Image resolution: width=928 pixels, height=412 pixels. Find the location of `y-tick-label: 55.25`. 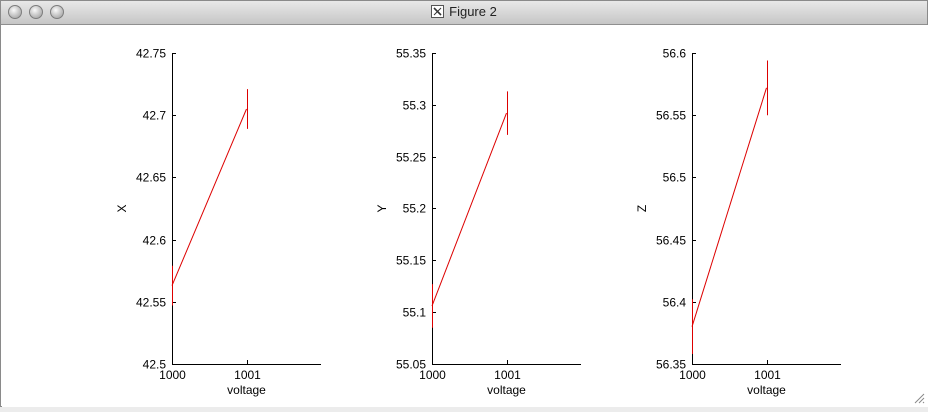

y-tick-label: 55.25 is located at coordinates (411, 158).